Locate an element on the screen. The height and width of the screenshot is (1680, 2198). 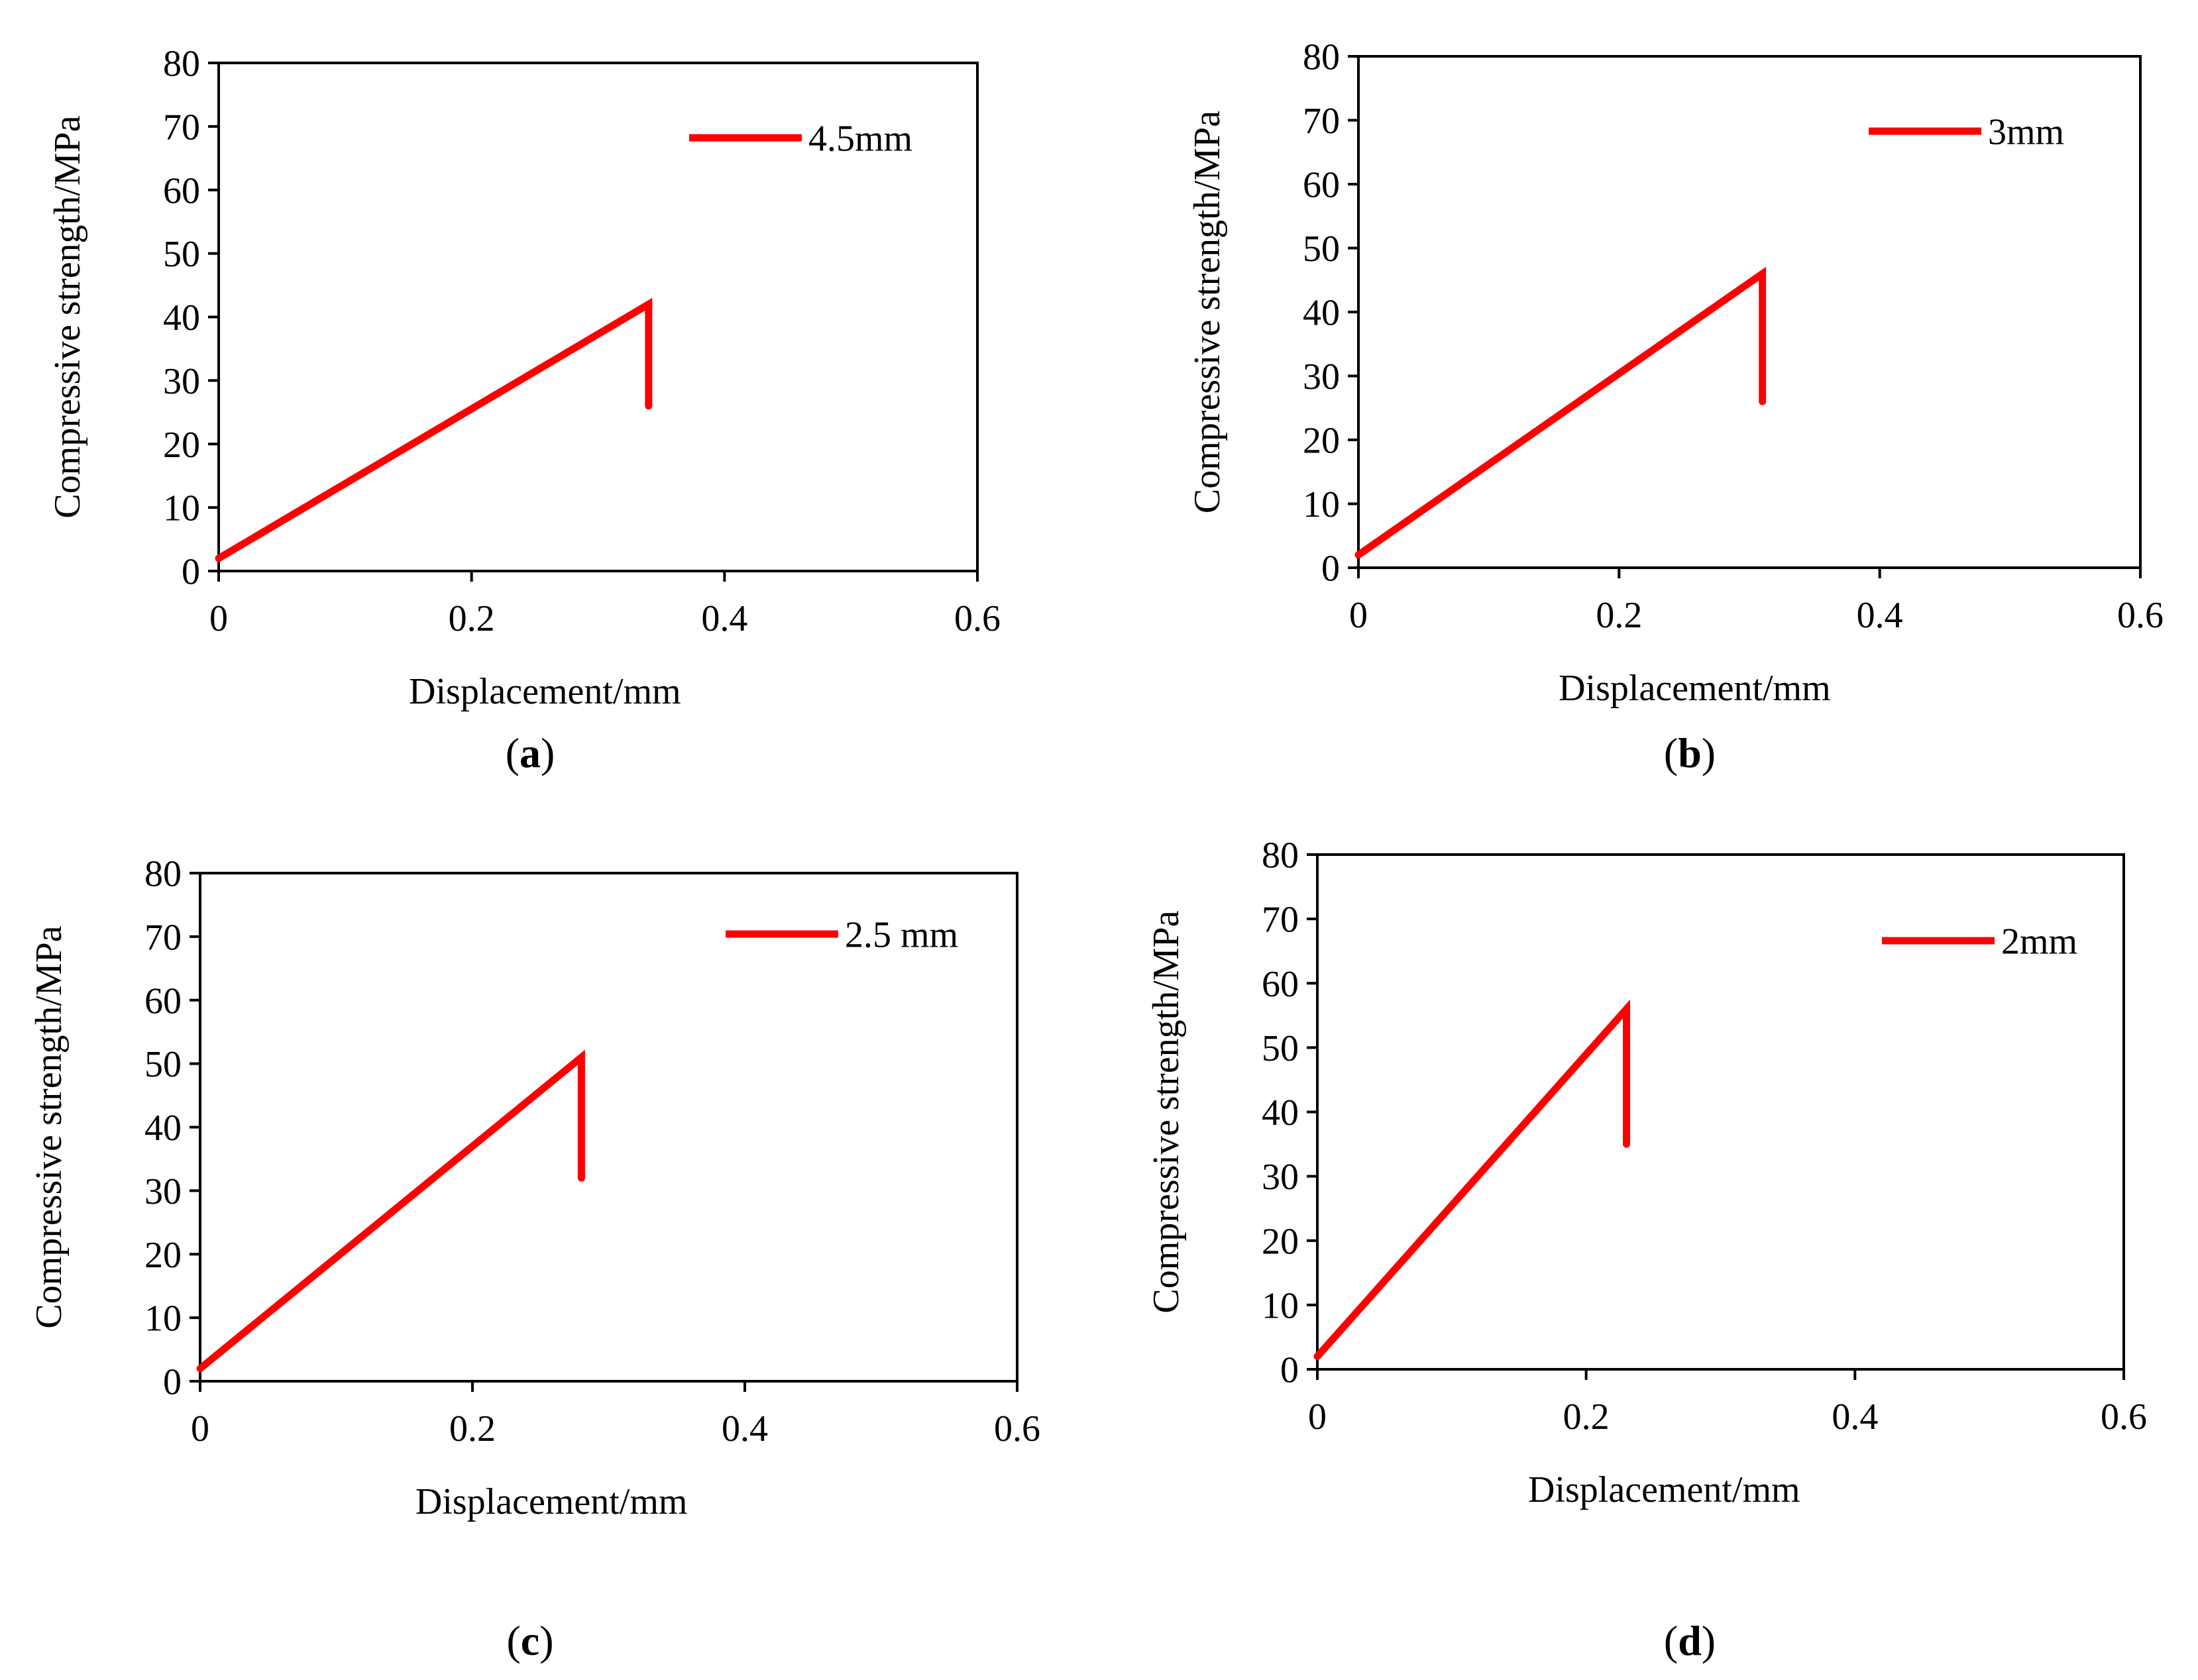
panel-caption-d: (d) is located at coordinates (1690, 1640).